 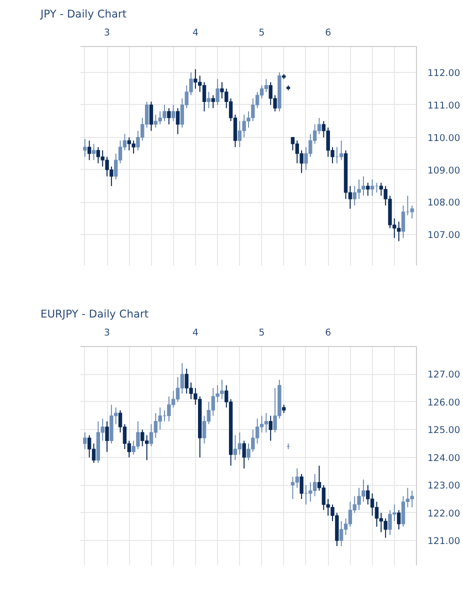 What do you see at coordinates (444, 236) in the screenshot?
I see `y-tick-label: 107.00` at bounding box center [444, 236].